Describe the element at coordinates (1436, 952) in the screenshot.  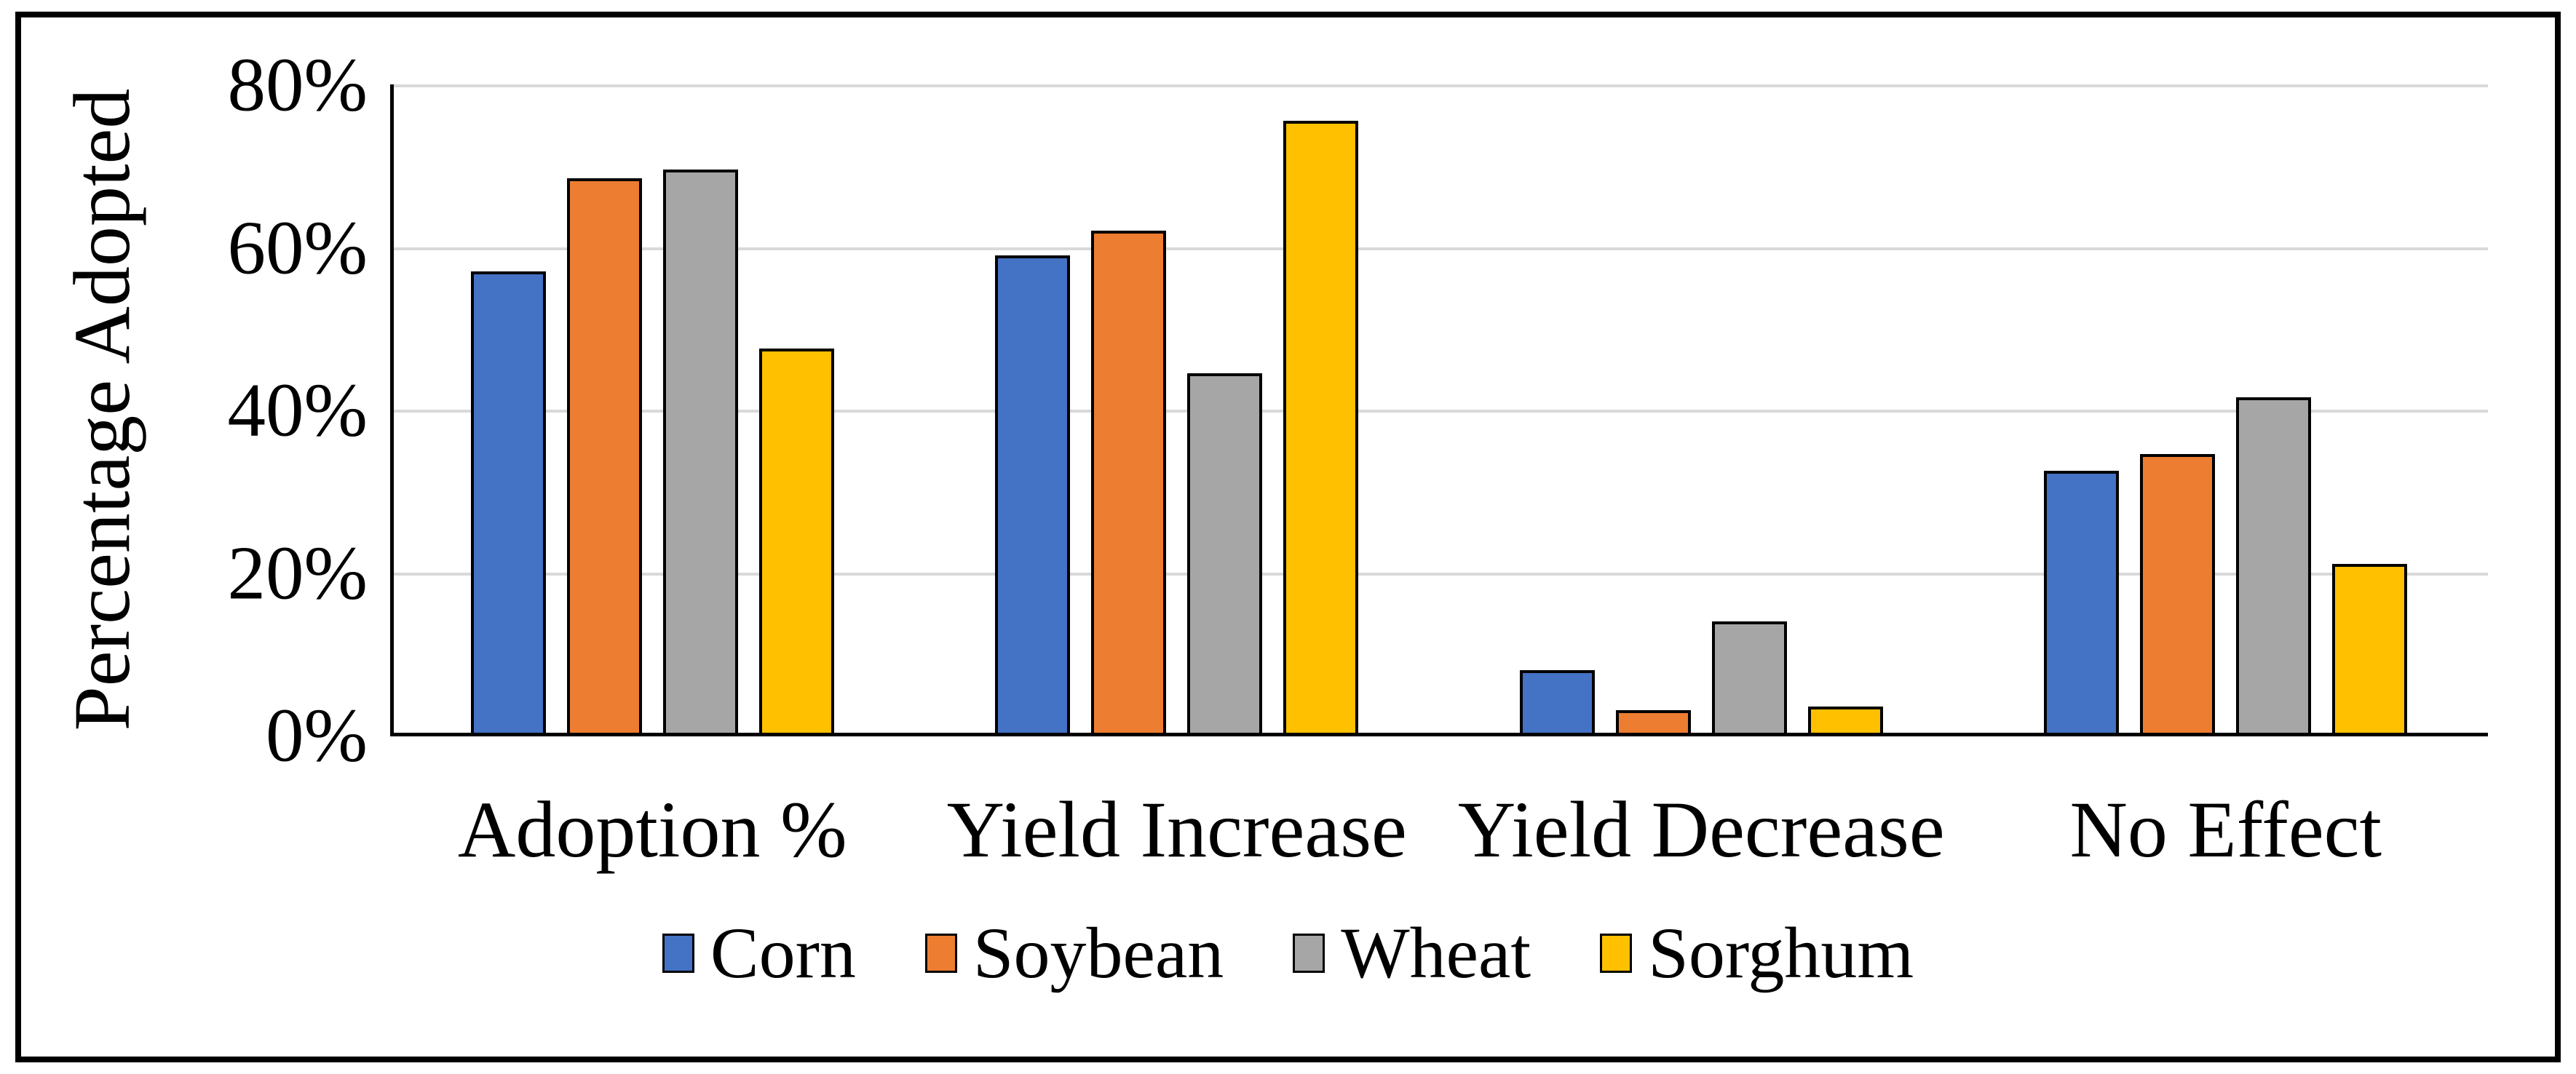
I see `legend-label: Wheat` at that location.